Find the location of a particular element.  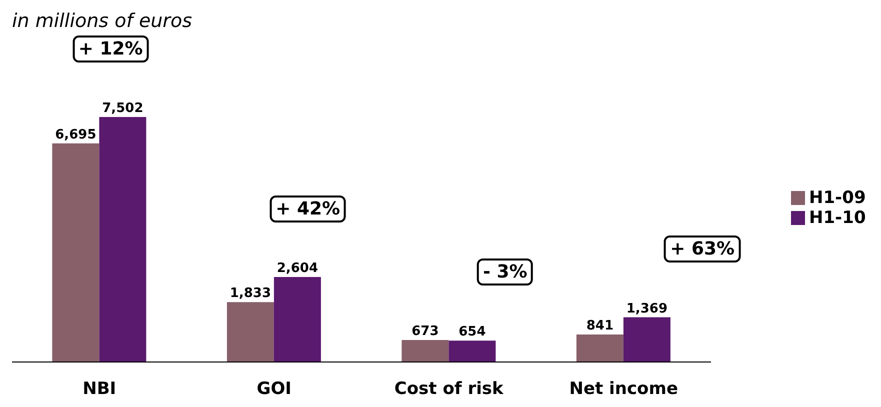

annotation: + 63% is located at coordinates (702, 249).